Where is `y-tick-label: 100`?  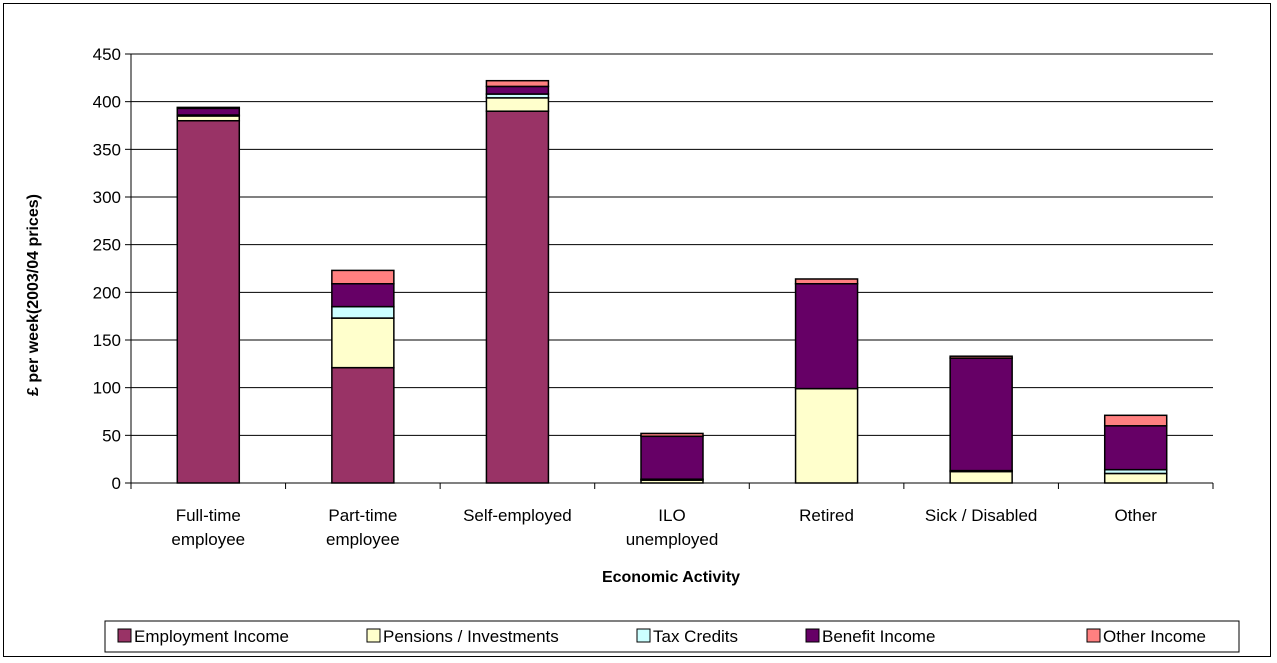
y-tick-label: 100 is located at coordinates (107, 388).